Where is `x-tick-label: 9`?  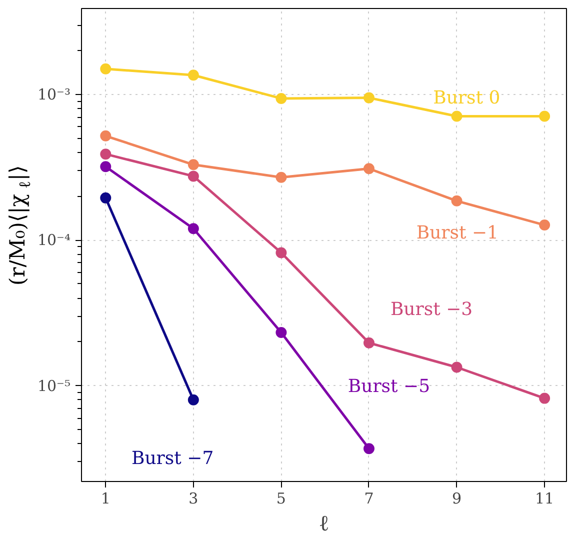
x-tick-label: 9 is located at coordinates (457, 499).